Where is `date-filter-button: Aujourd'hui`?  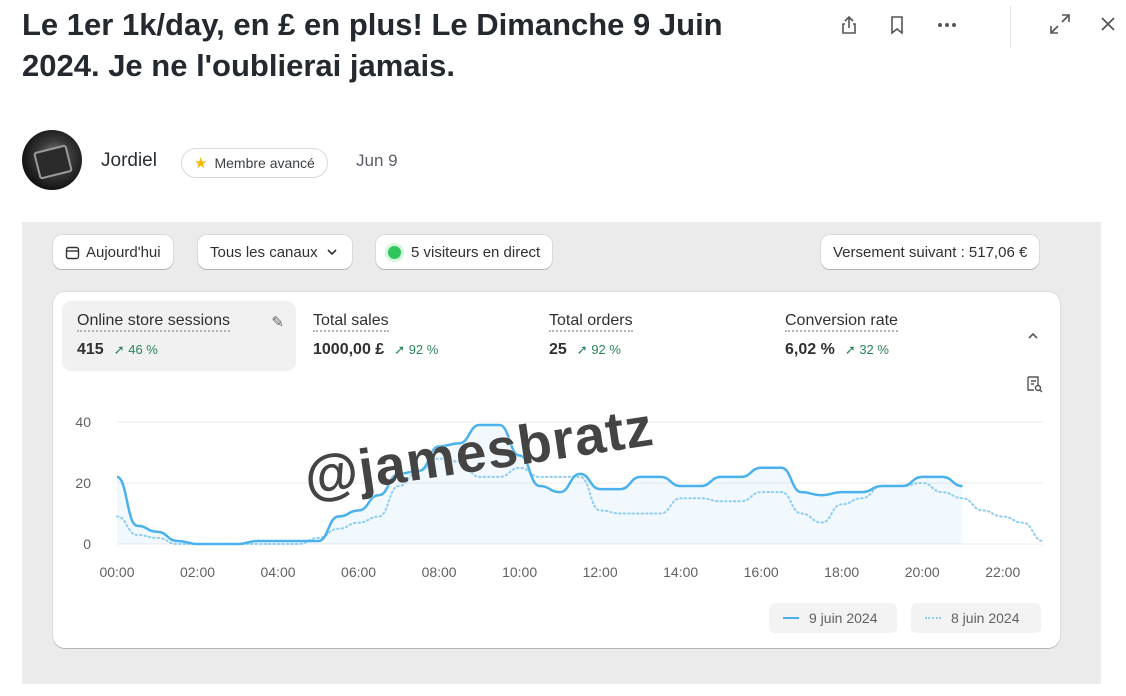
date-filter-button: Aujourd'hui is located at coordinates (113, 252).